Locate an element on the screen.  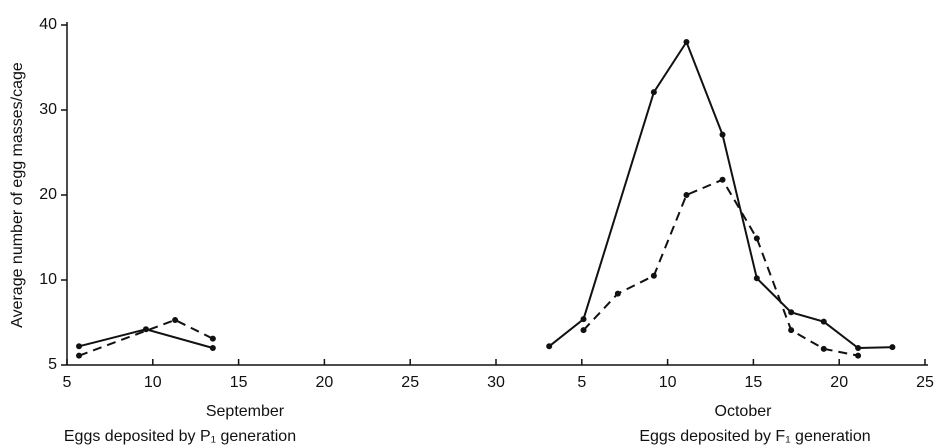
x-group-month: September is located at coordinates (245, 411).